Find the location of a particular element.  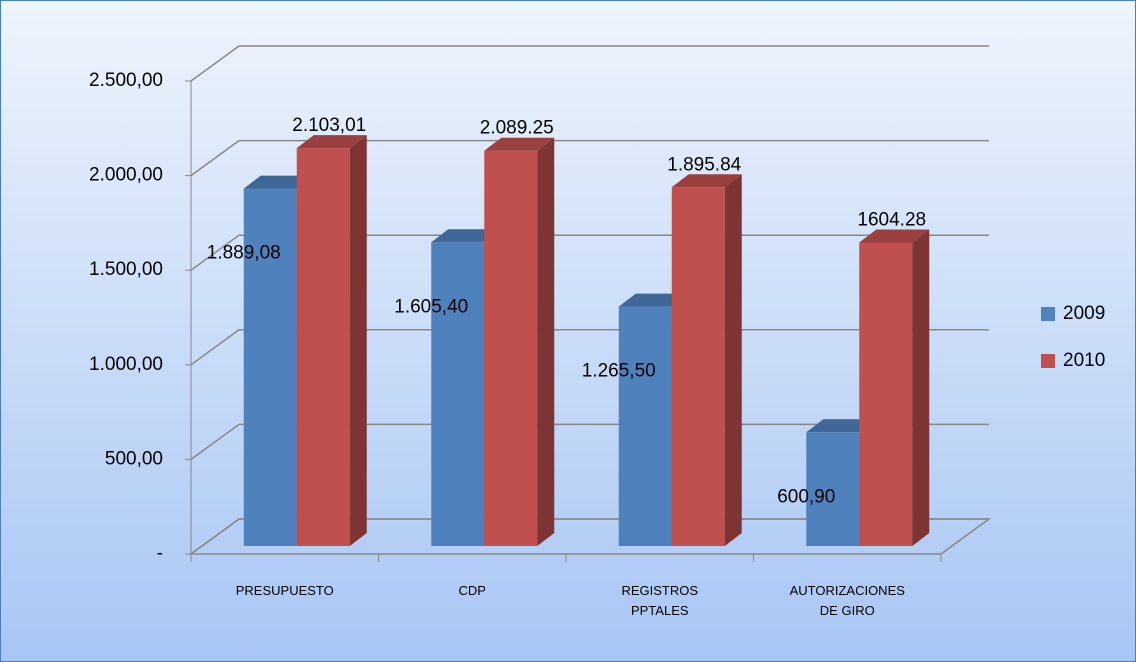

y-tick-label: 1.000,00 is located at coordinates (126, 364).